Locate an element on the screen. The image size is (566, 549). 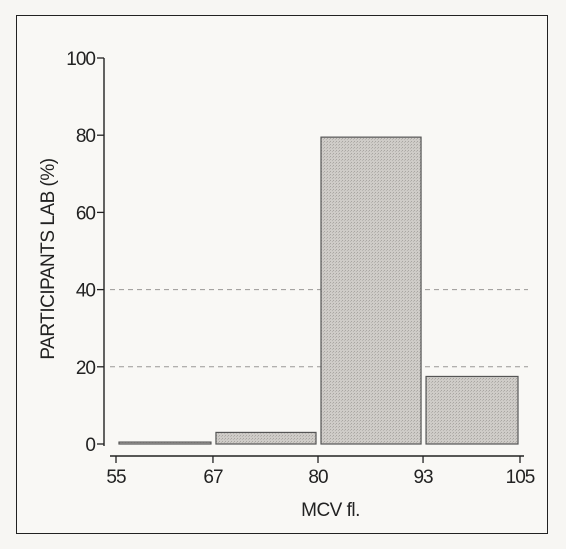
x-tick-label-105: 105 is located at coordinates (520, 477).